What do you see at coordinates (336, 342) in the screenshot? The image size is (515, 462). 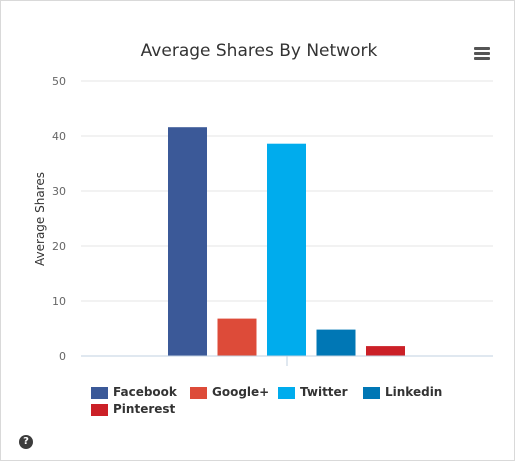 I see `bar-linkedin` at bounding box center [336, 342].